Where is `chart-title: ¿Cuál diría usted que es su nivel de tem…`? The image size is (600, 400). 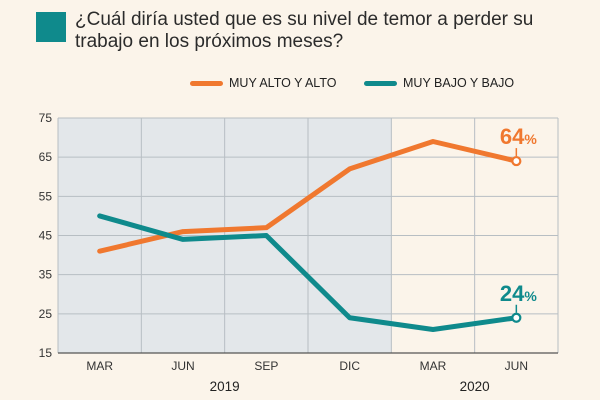
chart-title: ¿Cuál diría usted que es su nivel de tem… is located at coordinates (304, 30).